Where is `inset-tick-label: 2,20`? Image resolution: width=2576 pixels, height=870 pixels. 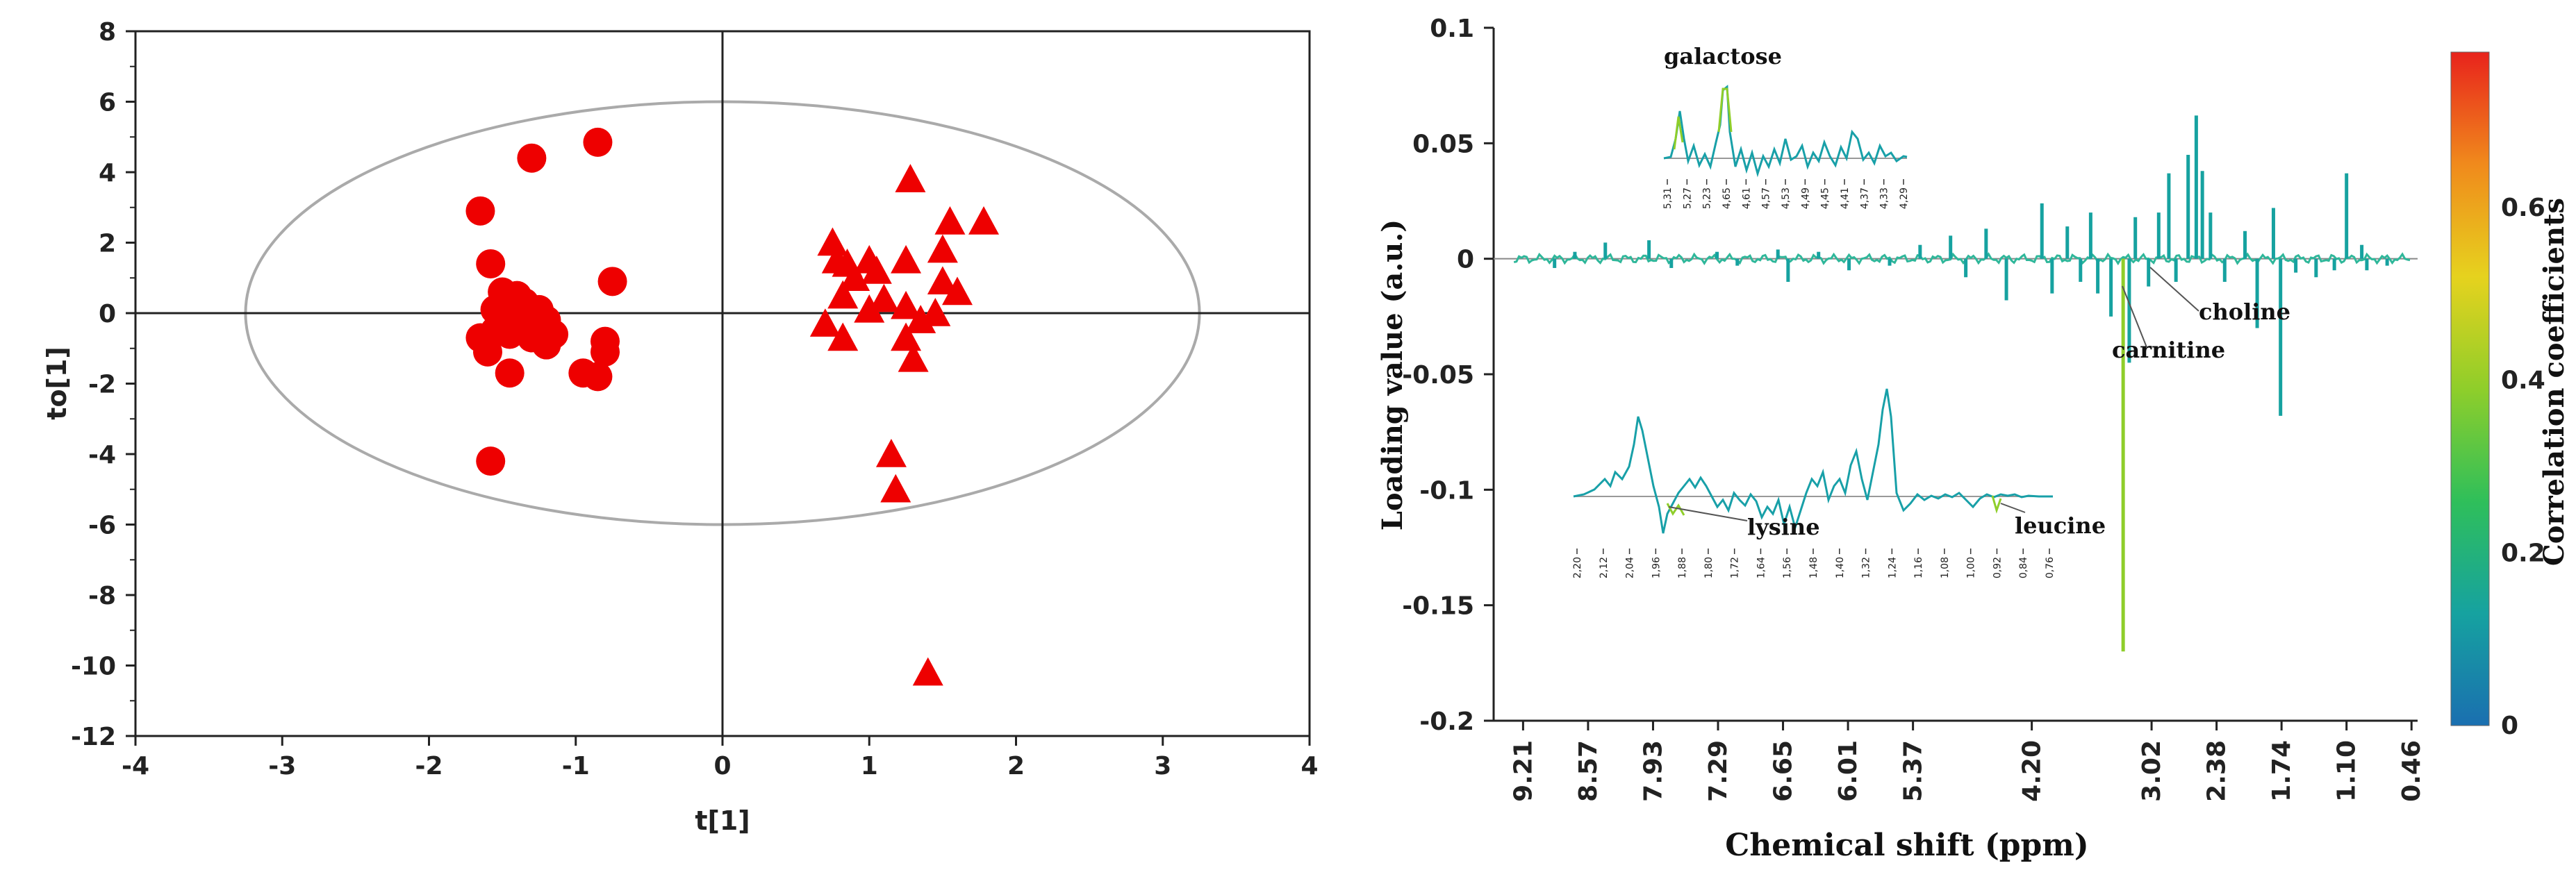
inset-tick-label: 2,20 is located at coordinates (1578, 567).